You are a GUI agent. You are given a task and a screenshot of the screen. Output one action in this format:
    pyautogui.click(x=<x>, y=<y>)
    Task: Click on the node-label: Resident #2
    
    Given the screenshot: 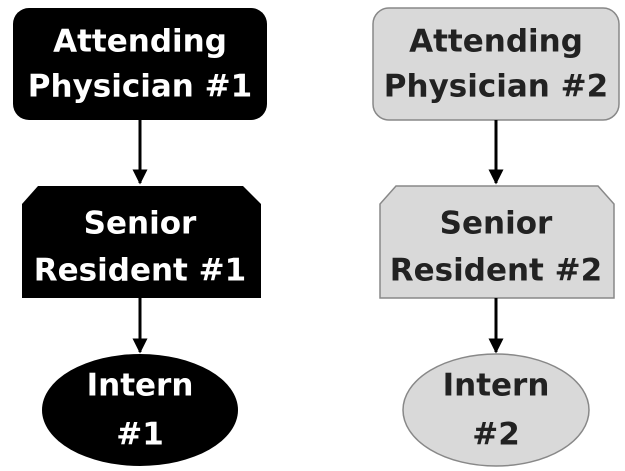 What is the action you would take?
    pyautogui.click(x=496, y=271)
    